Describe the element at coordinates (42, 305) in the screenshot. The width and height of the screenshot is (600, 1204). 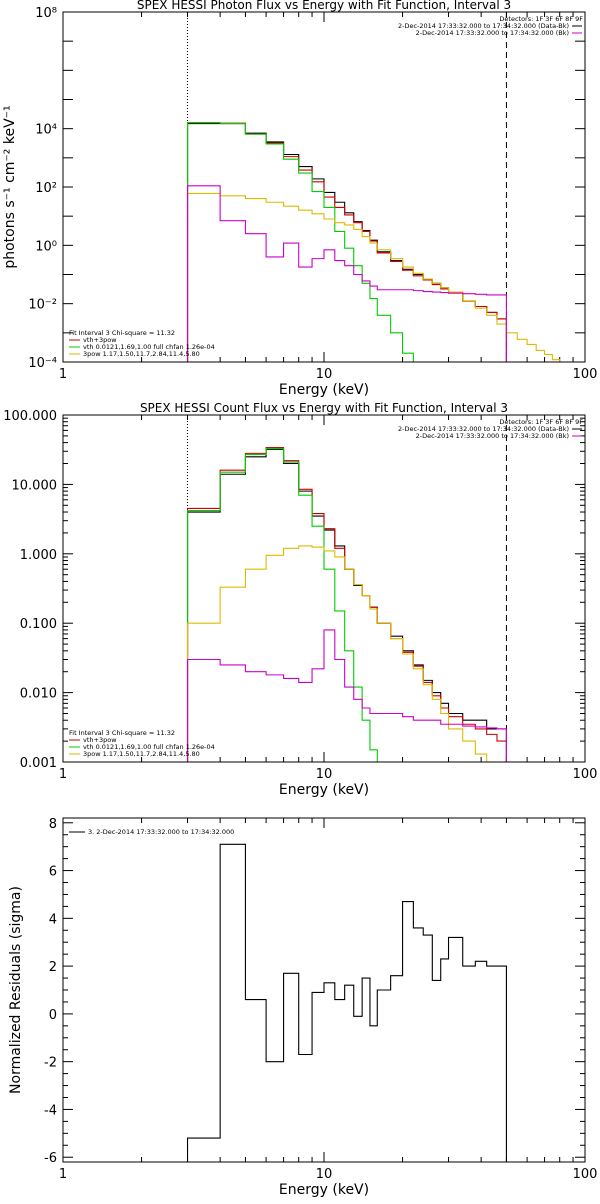
I see `y-tick-label: 10⁻²` at that location.